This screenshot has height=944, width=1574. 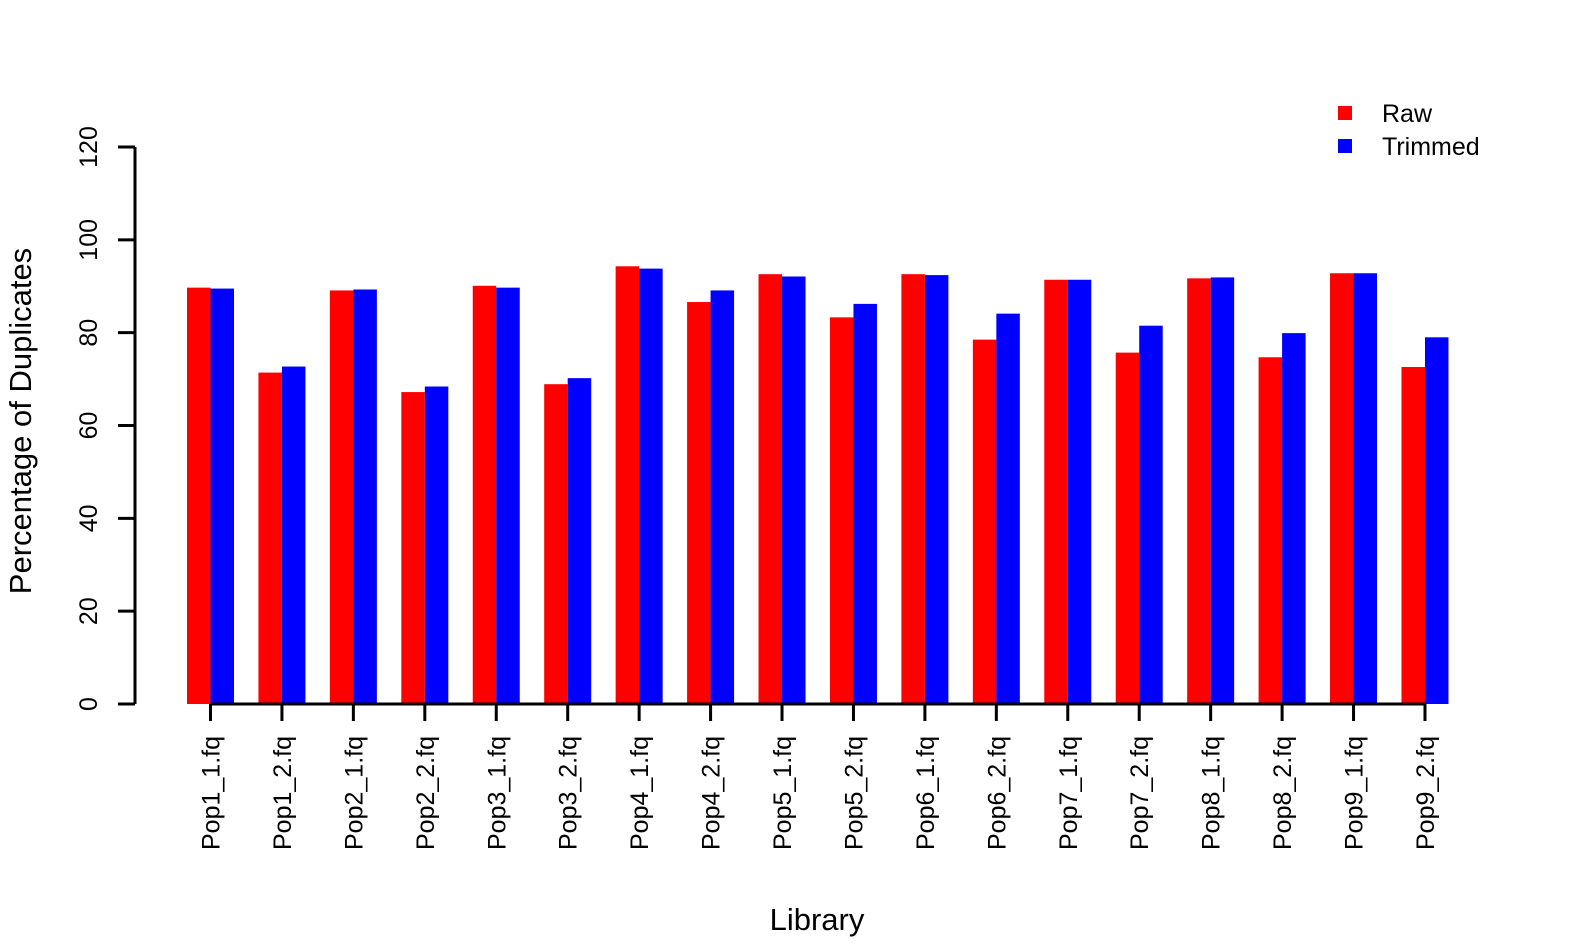 I want to click on bar-raw-pop6-2-fq, so click(x=984, y=521).